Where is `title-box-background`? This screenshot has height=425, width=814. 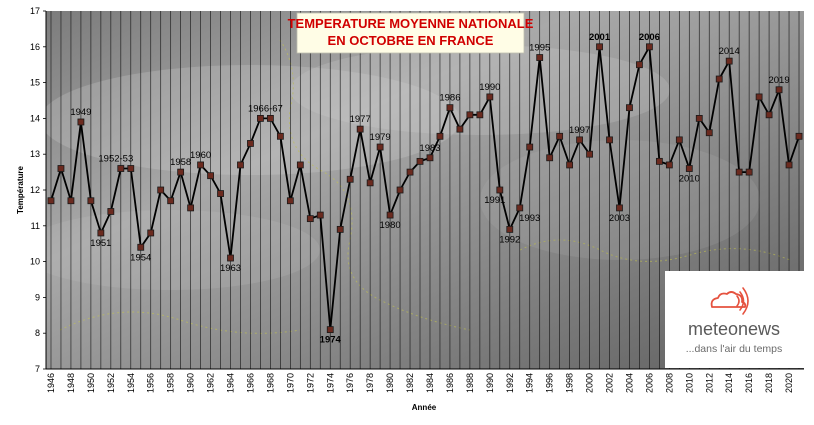 title-box-background is located at coordinates (410, 33).